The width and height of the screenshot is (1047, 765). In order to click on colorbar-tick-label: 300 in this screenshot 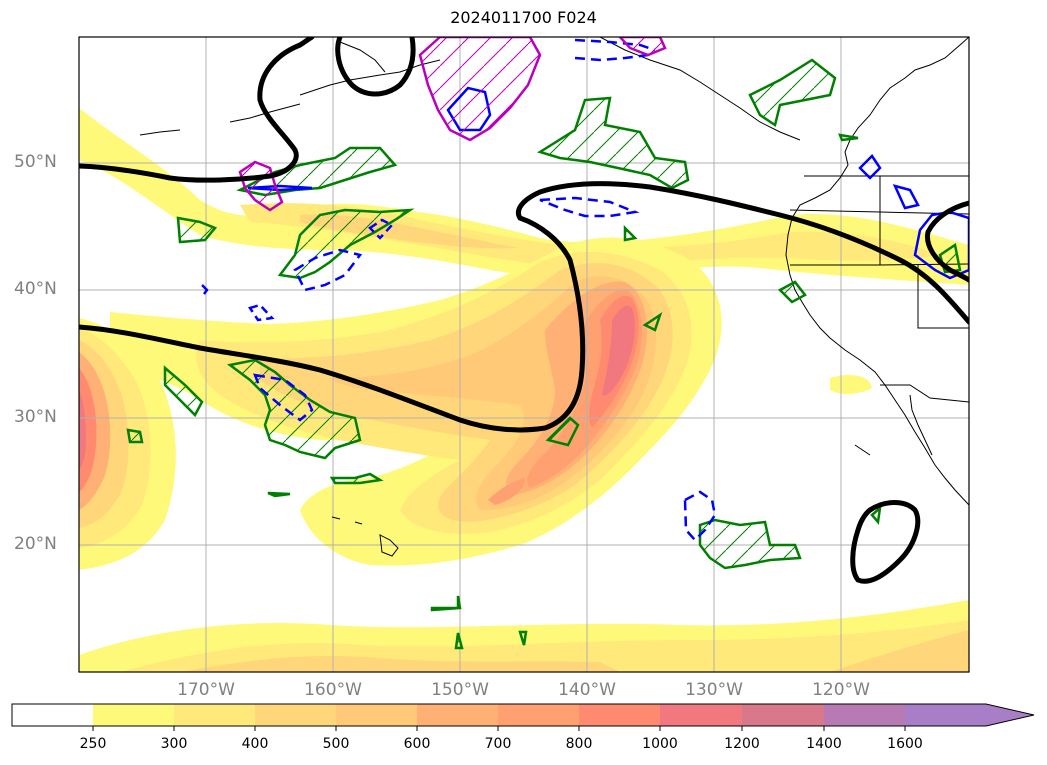, I will do `click(174, 744)`.